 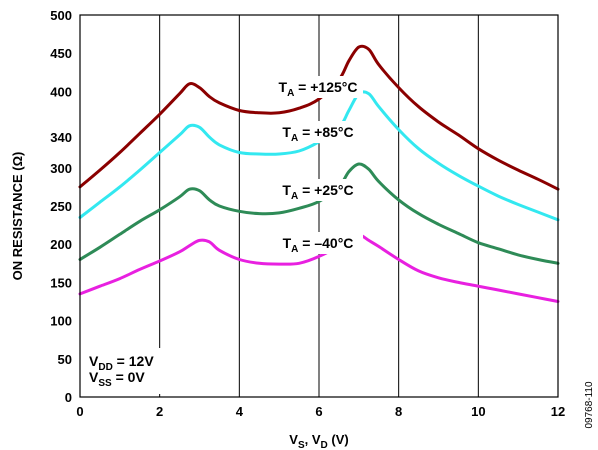 I want to click on y-tick-label: 300, so click(x=61, y=168).